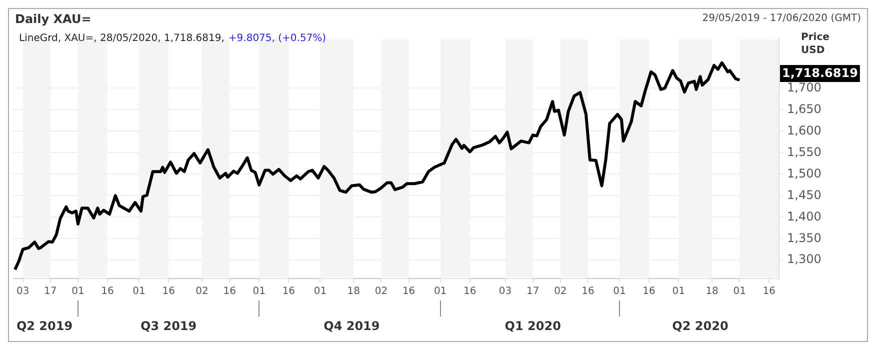  Describe the element at coordinates (804, 130) in the screenshot. I see `y-tick-label: 1,600` at that location.